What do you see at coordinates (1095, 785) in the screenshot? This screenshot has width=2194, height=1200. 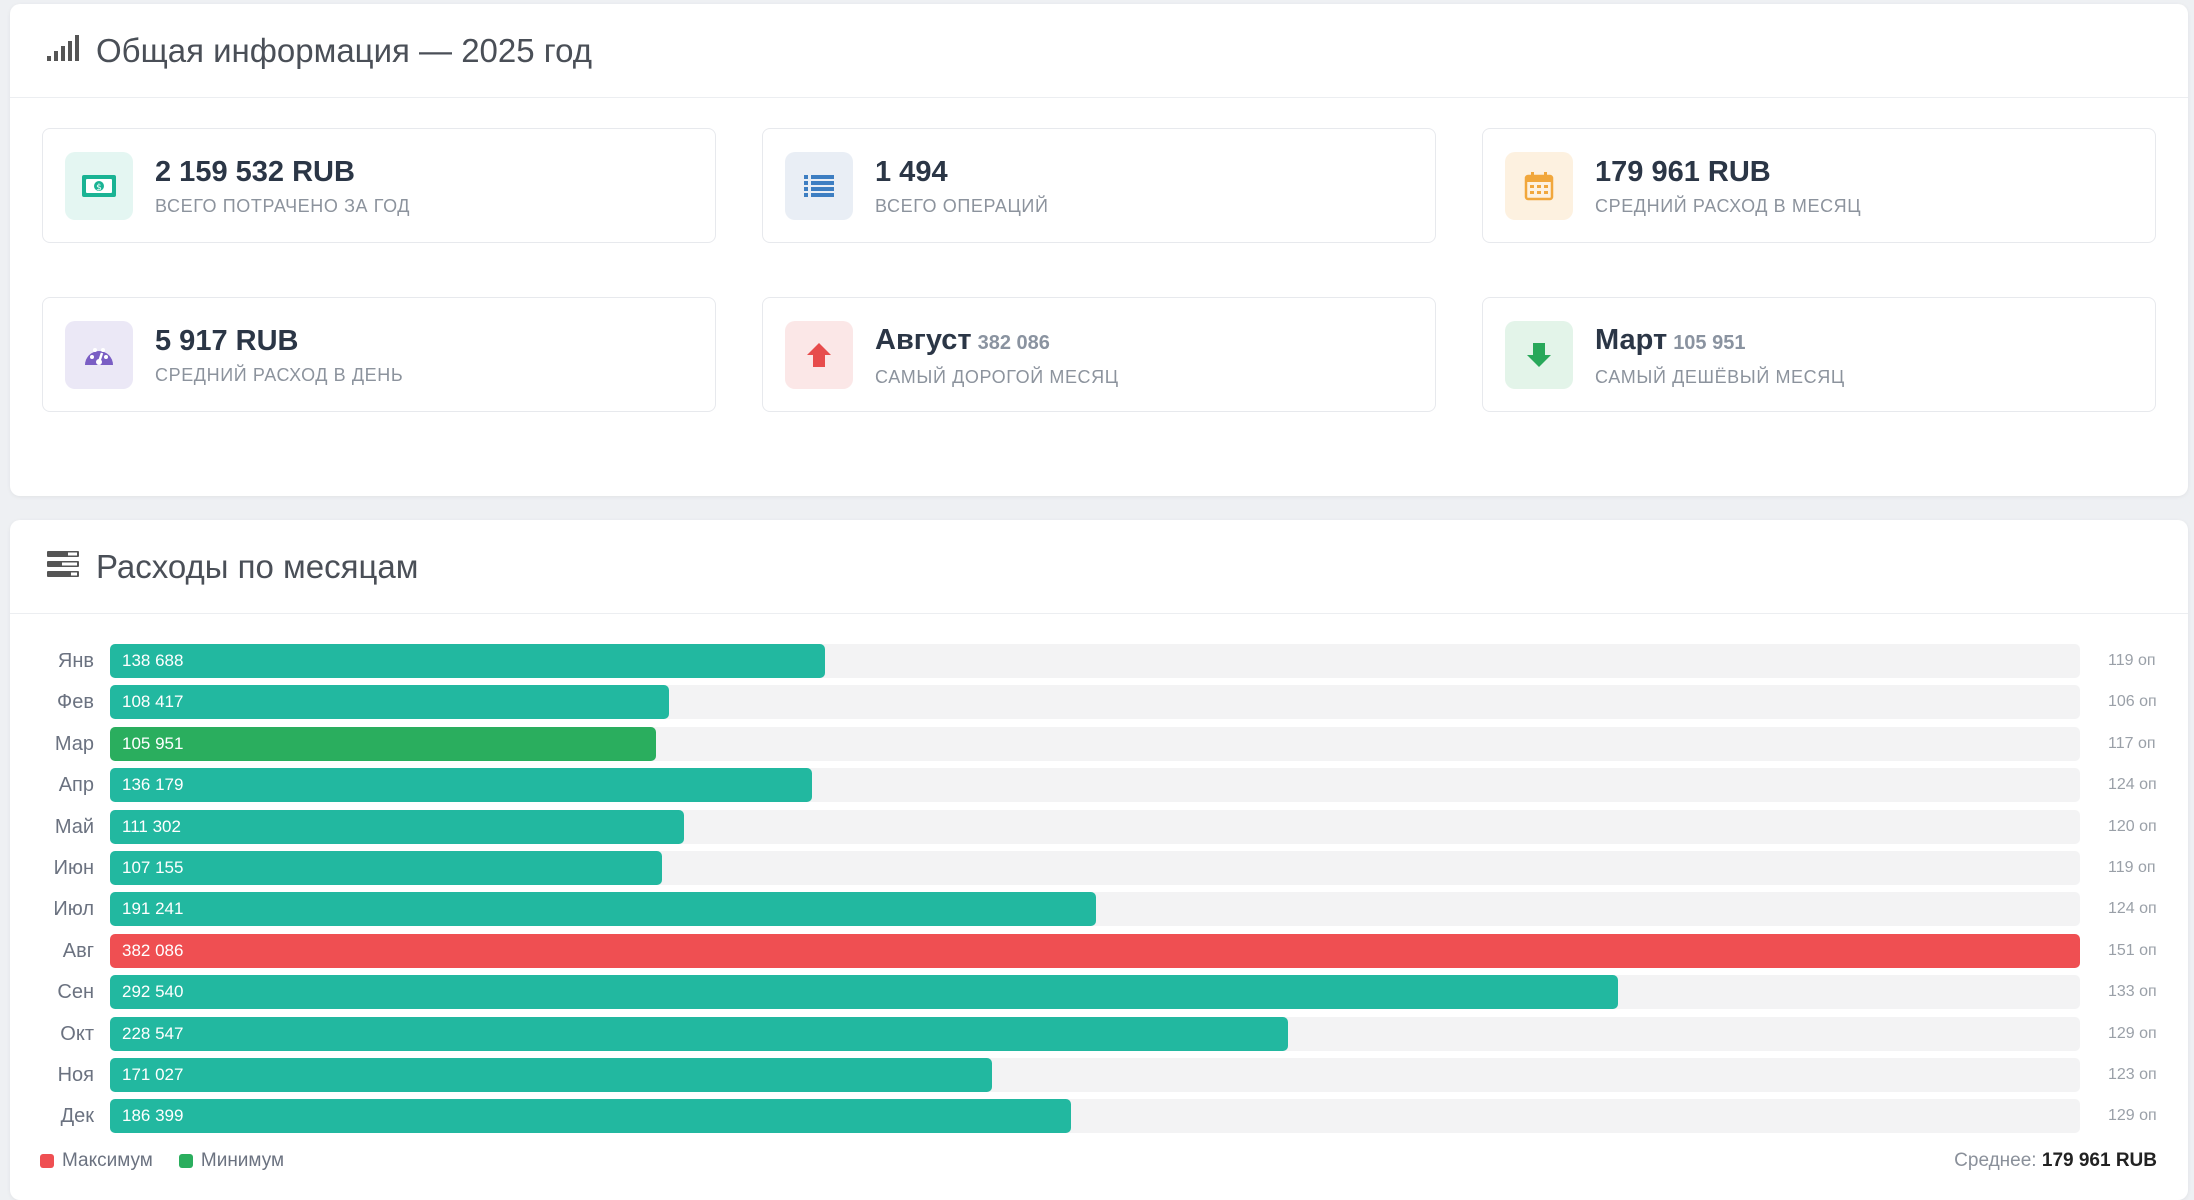 I see `month-bar-track: 136 179` at bounding box center [1095, 785].